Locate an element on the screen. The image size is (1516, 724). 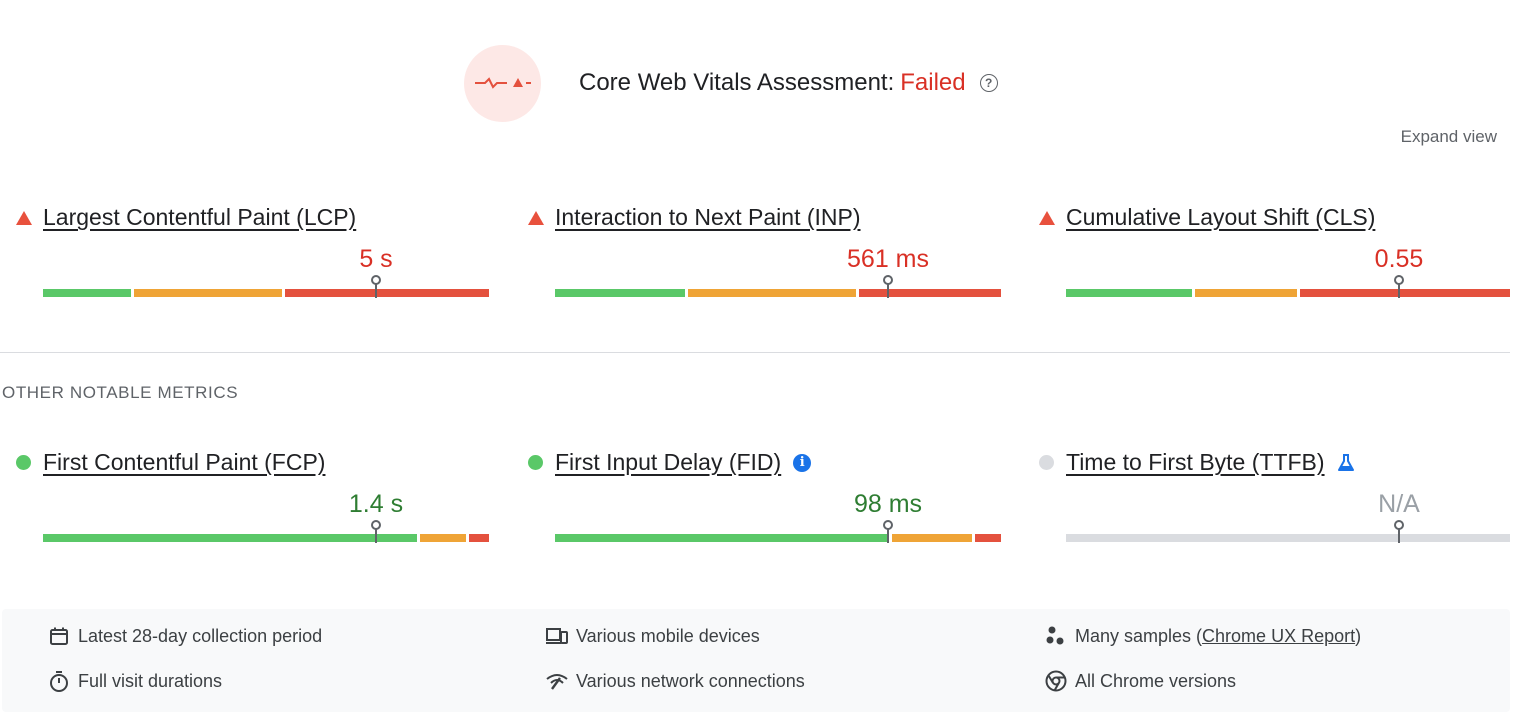
metric-link-lcp: Largest Contentful Paint (LCP) is located at coordinates (200, 217).